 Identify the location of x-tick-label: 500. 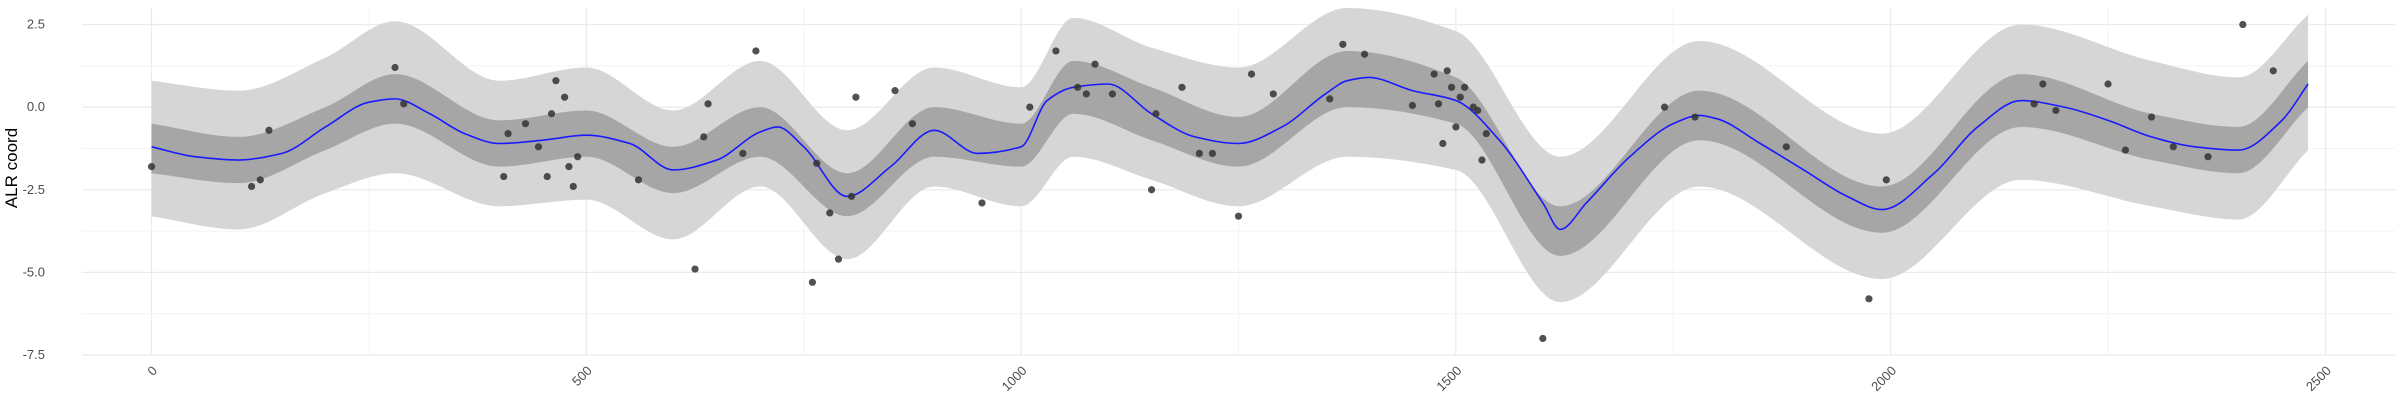
(582, 376).